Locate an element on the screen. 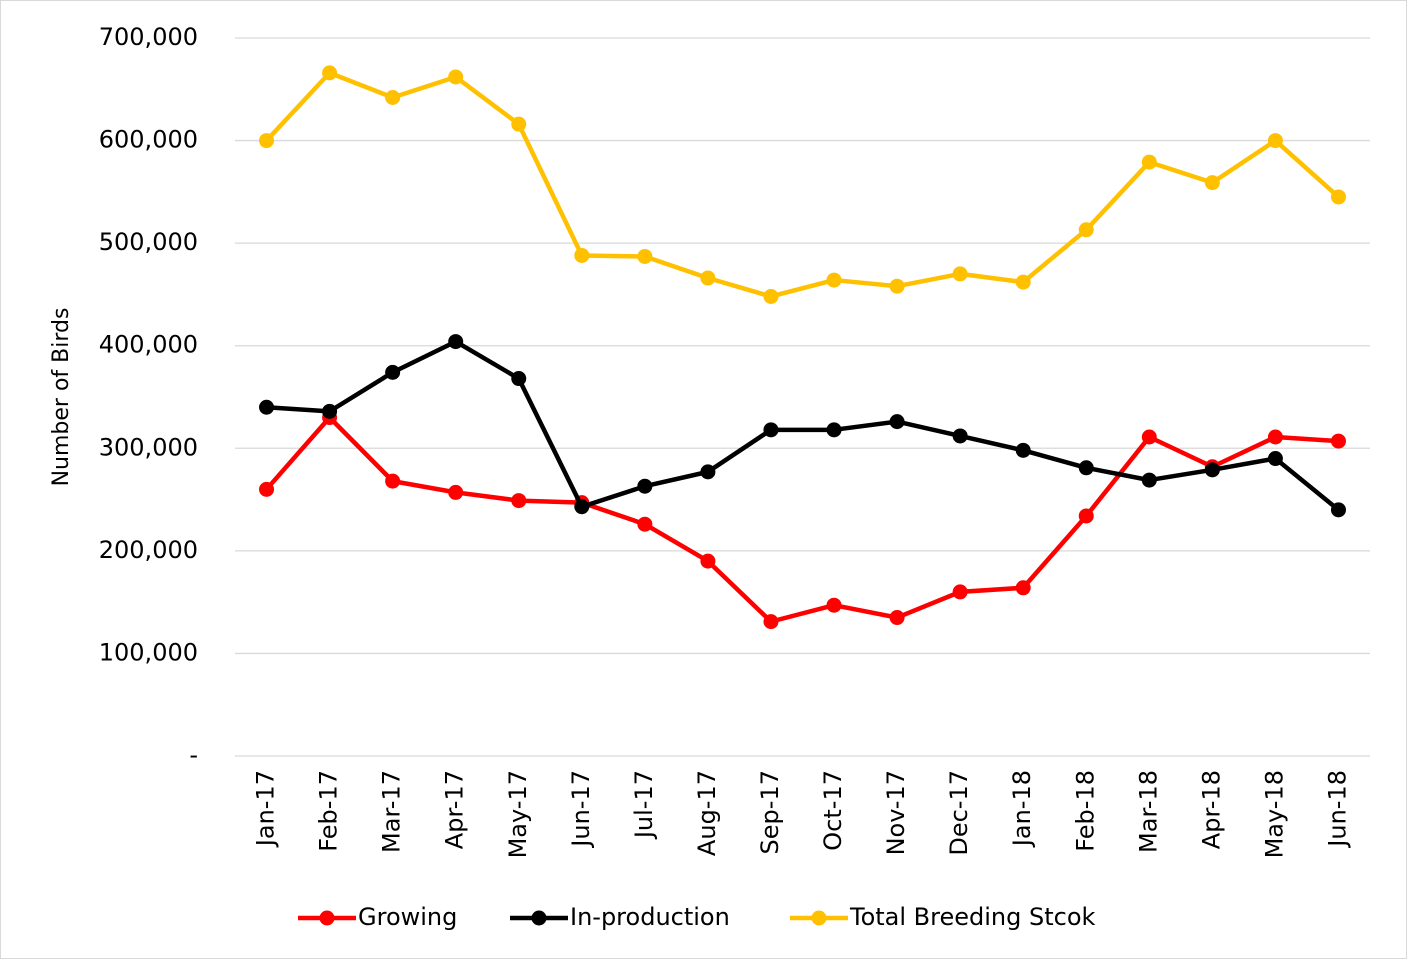 Image resolution: width=1407 pixels, height=959 pixels. x-tick-label: May-18 is located at coordinates (1274, 814).